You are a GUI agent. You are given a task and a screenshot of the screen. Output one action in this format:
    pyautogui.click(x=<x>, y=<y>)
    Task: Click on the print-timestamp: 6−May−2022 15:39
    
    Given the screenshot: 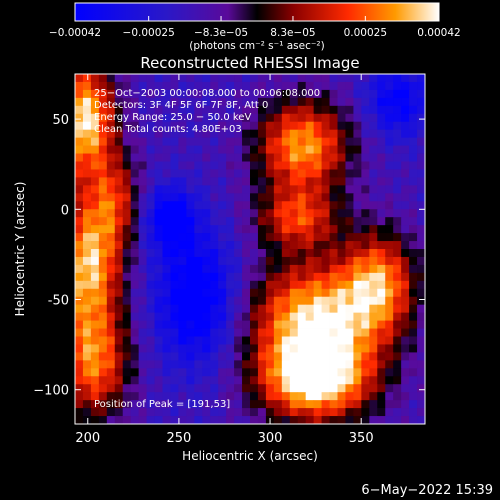 What is the action you would take?
    pyautogui.click(x=427, y=490)
    